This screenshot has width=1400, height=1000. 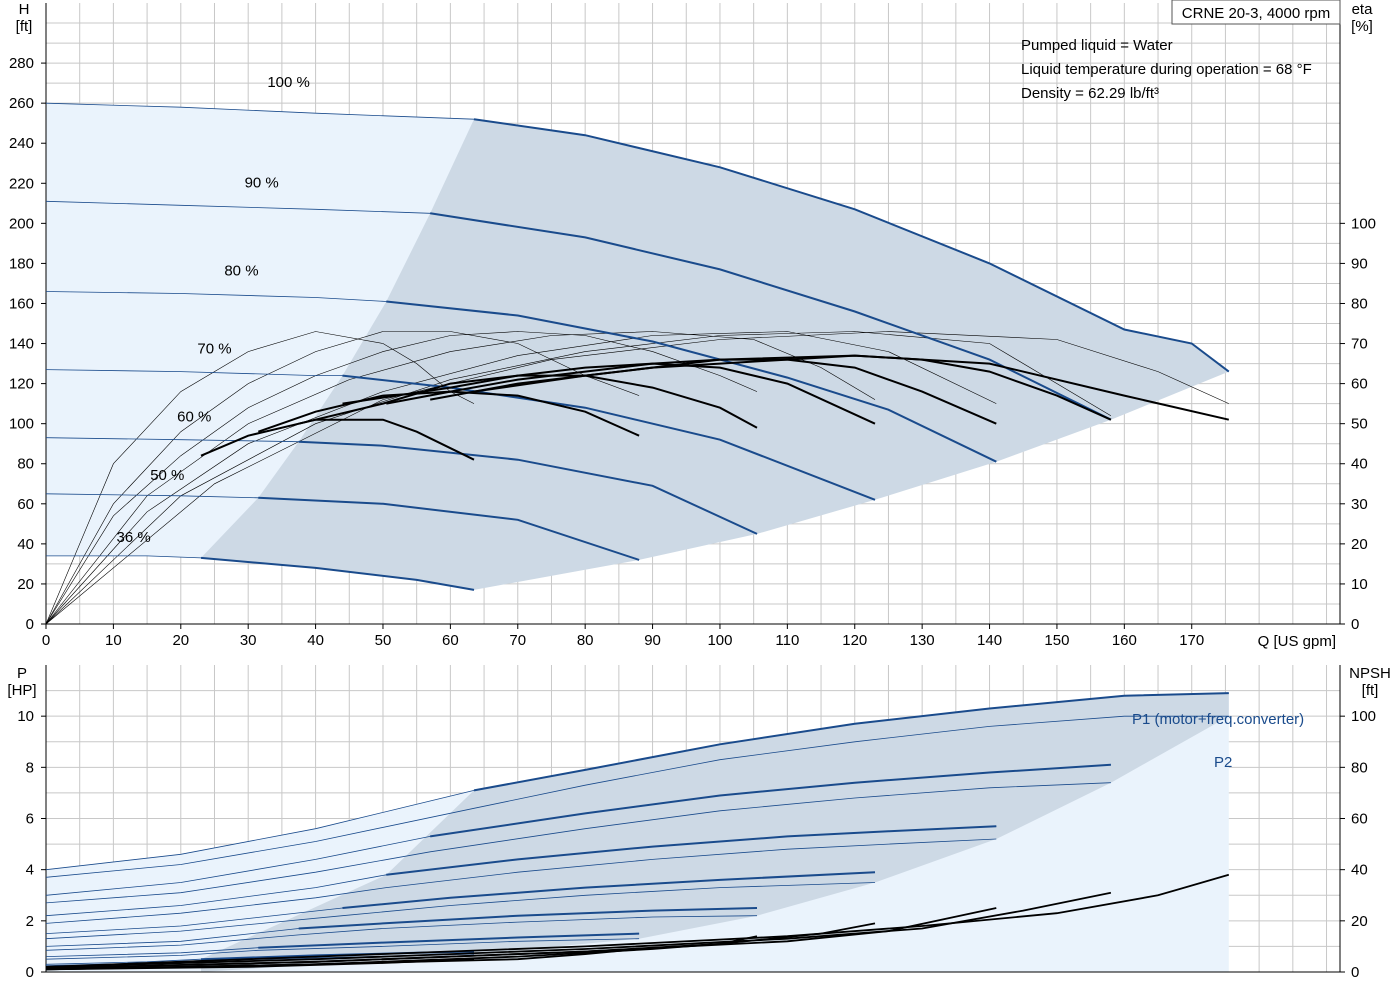 What do you see at coordinates (1297, 641) in the screenshot?
I see `q-axis-label: Q [US gpm]` at bounding box center [1297, 641].